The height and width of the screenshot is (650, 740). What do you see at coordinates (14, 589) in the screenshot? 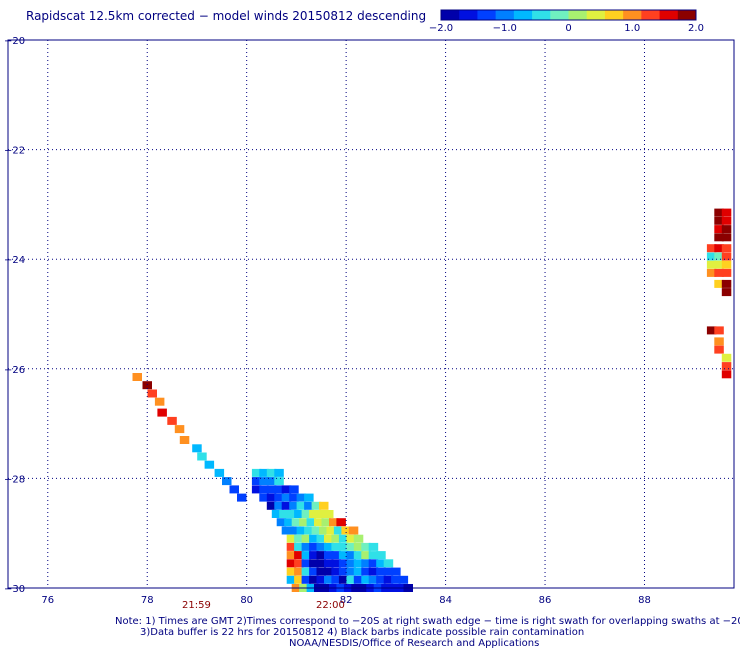
I see `y-tick-label: −30` at bounding box center [14, 589].